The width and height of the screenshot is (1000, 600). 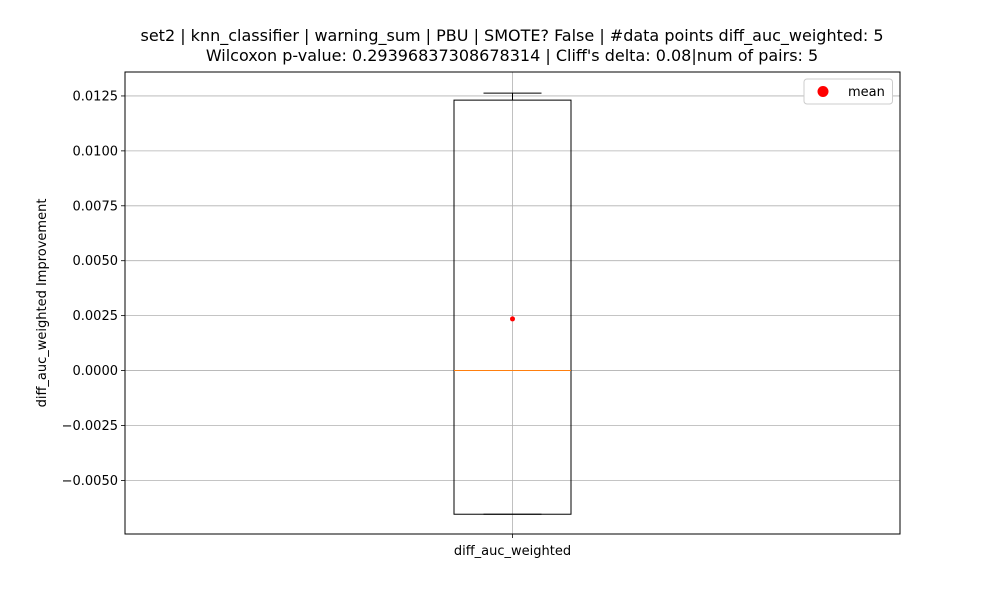 What do you see at coordinates (512, 307) in the screenshot?
I see `iqr-box` at bounding box center [512, 307].